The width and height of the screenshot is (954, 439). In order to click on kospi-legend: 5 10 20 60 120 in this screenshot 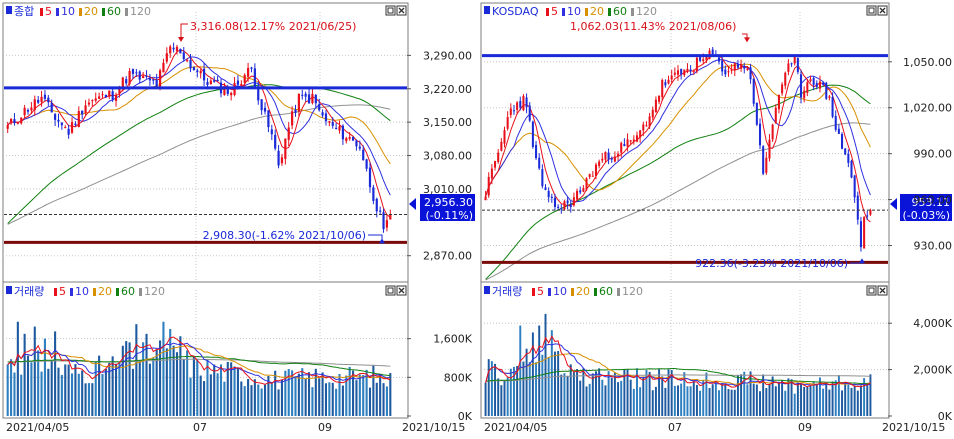, I will do `click(95, 11)`.